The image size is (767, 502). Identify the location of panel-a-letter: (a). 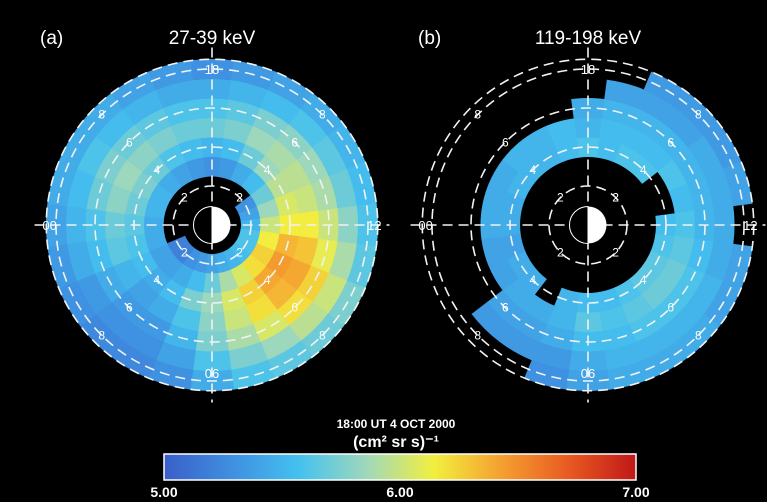
(51, 38).